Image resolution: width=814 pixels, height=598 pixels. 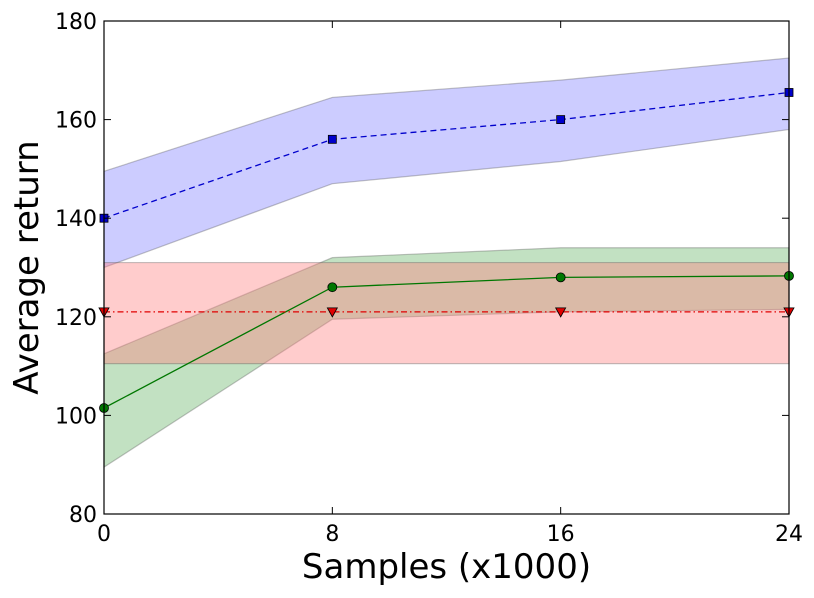 I want to click on y-tick-label: 100, so click(x=76, y=416).